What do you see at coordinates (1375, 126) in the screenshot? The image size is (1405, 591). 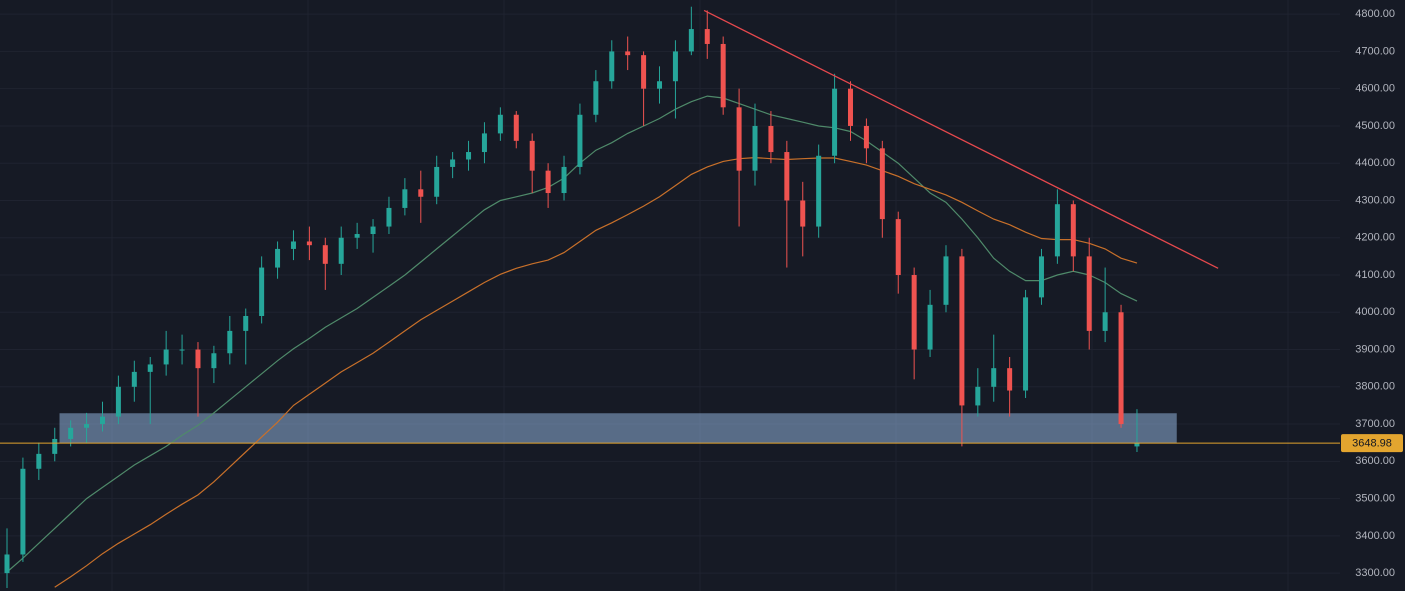 I see `y-tick-label: 4500.00` at bounding box center [1375, 126].